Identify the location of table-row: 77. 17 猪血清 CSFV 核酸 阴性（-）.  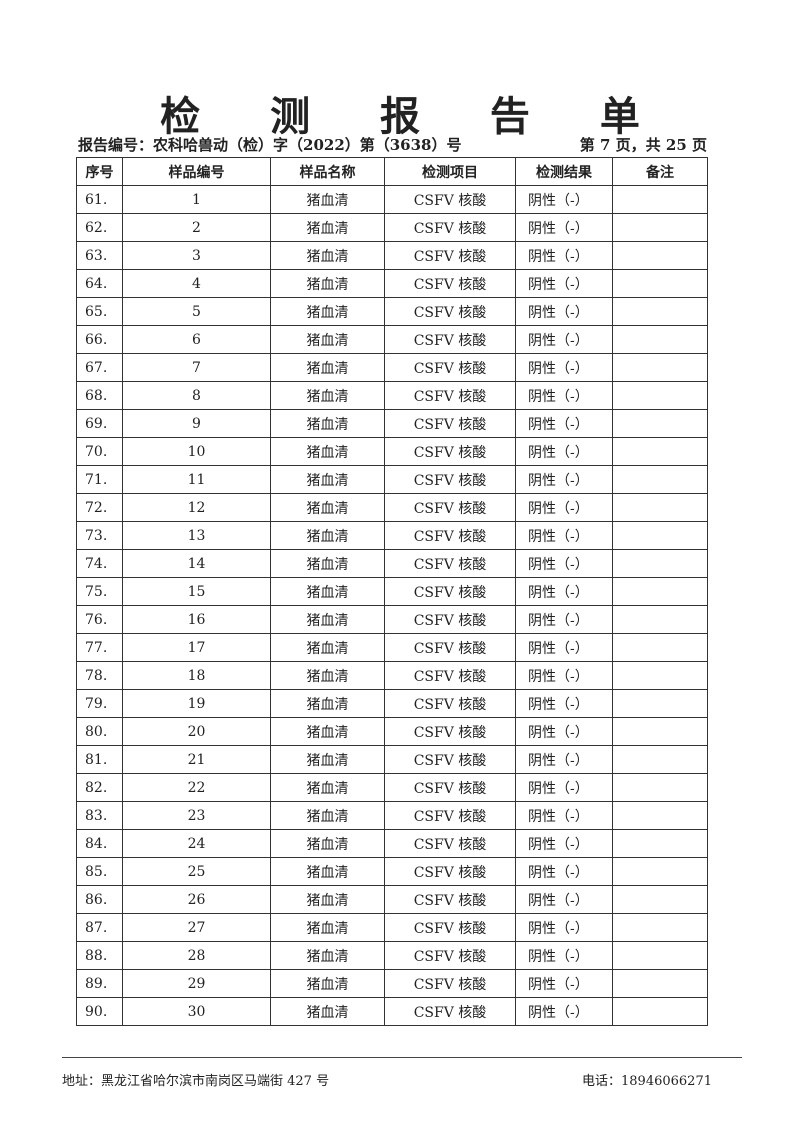
(392, 647).